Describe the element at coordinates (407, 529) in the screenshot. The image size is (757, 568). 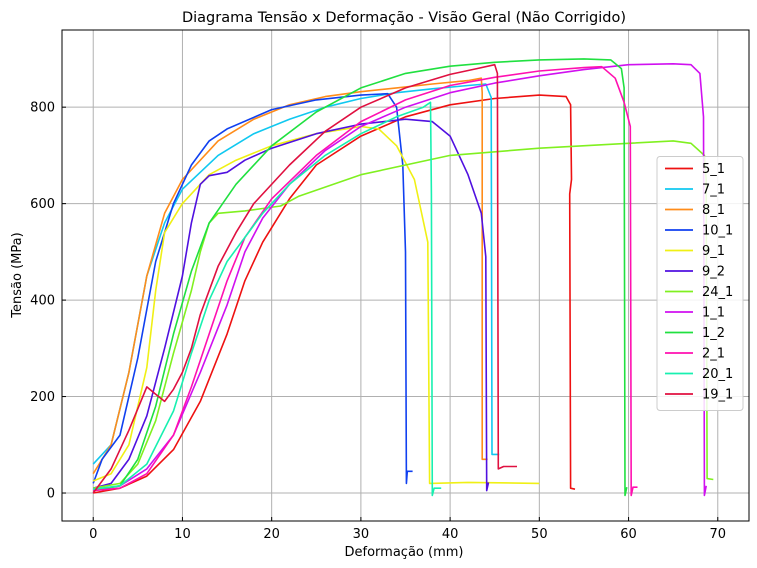
I see `x-axis-ticks: 0 10 20 30 40 50 60 70` at that location.